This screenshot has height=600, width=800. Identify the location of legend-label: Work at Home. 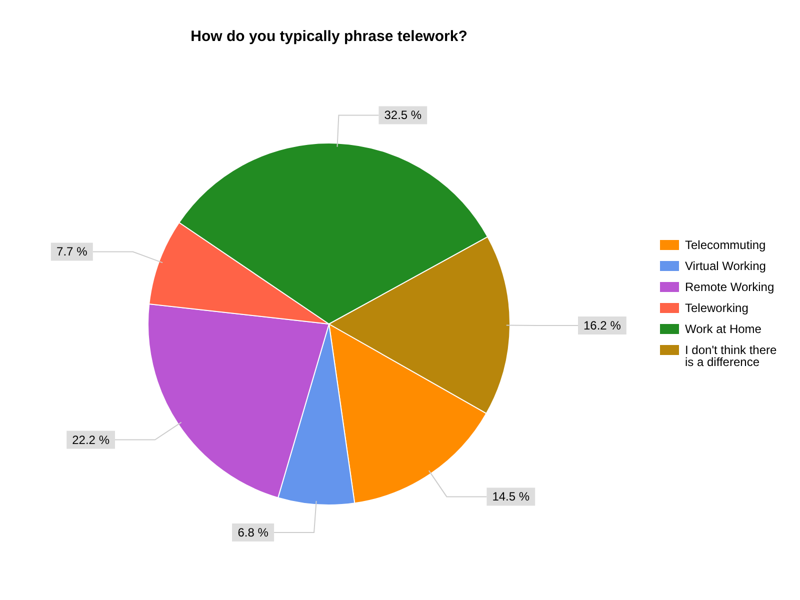
(723, 329).